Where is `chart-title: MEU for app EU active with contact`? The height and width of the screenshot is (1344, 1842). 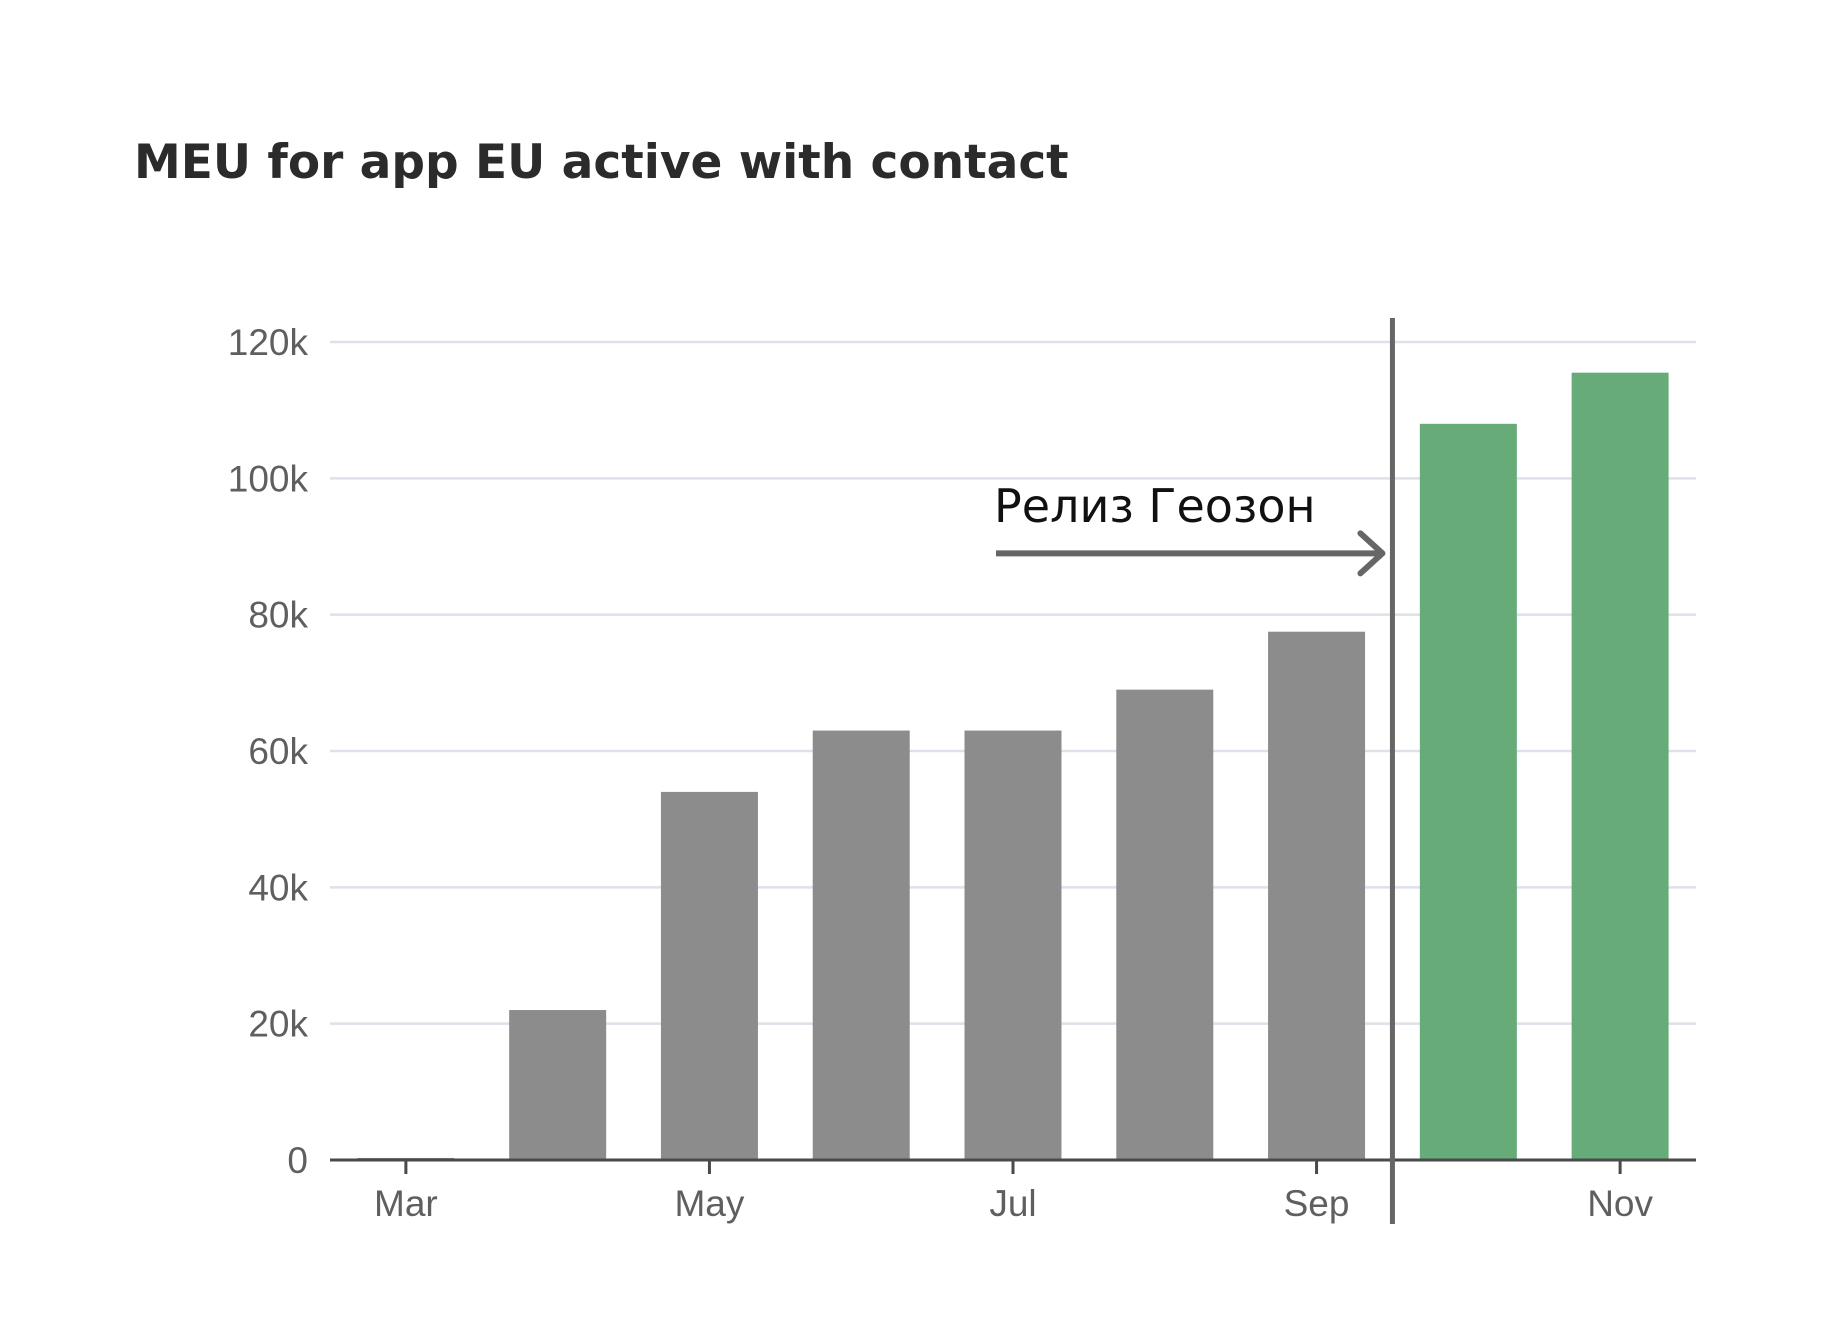 chart-title: MEU for app EU active with contact is located at coordinates (601, 162).